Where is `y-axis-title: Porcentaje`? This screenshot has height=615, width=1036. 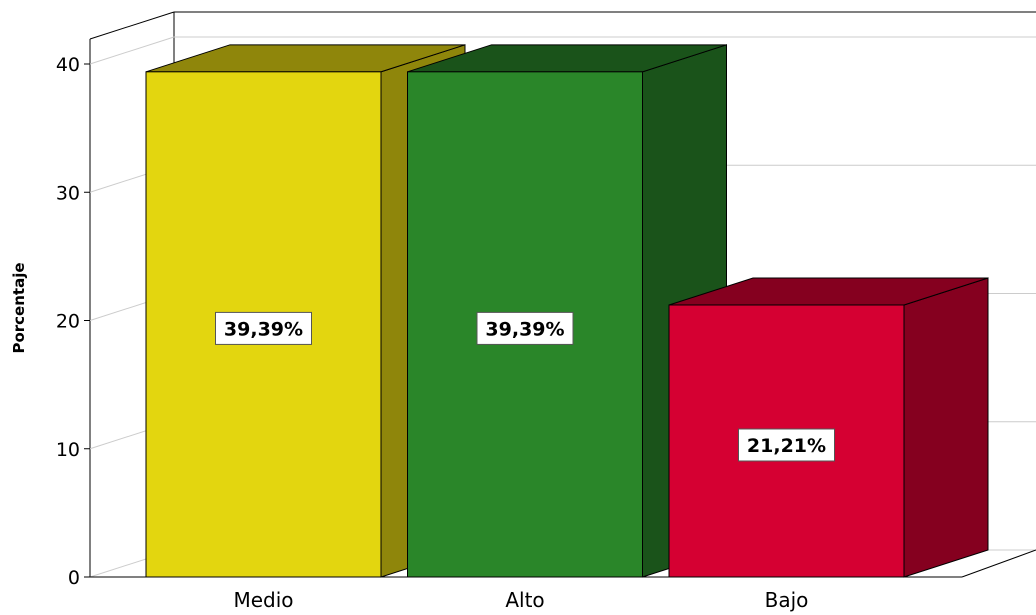 y-axis-title: Porcentaje is located at coordinates (19, 307).